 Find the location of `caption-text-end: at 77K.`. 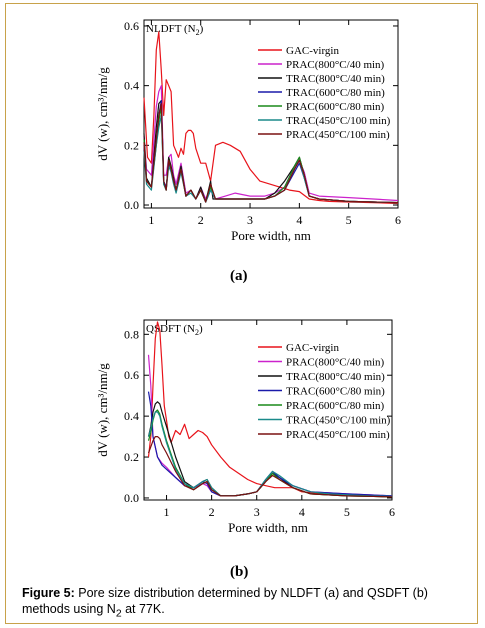

caption-text-end: at 77K. is located at coordinates (143, 609).